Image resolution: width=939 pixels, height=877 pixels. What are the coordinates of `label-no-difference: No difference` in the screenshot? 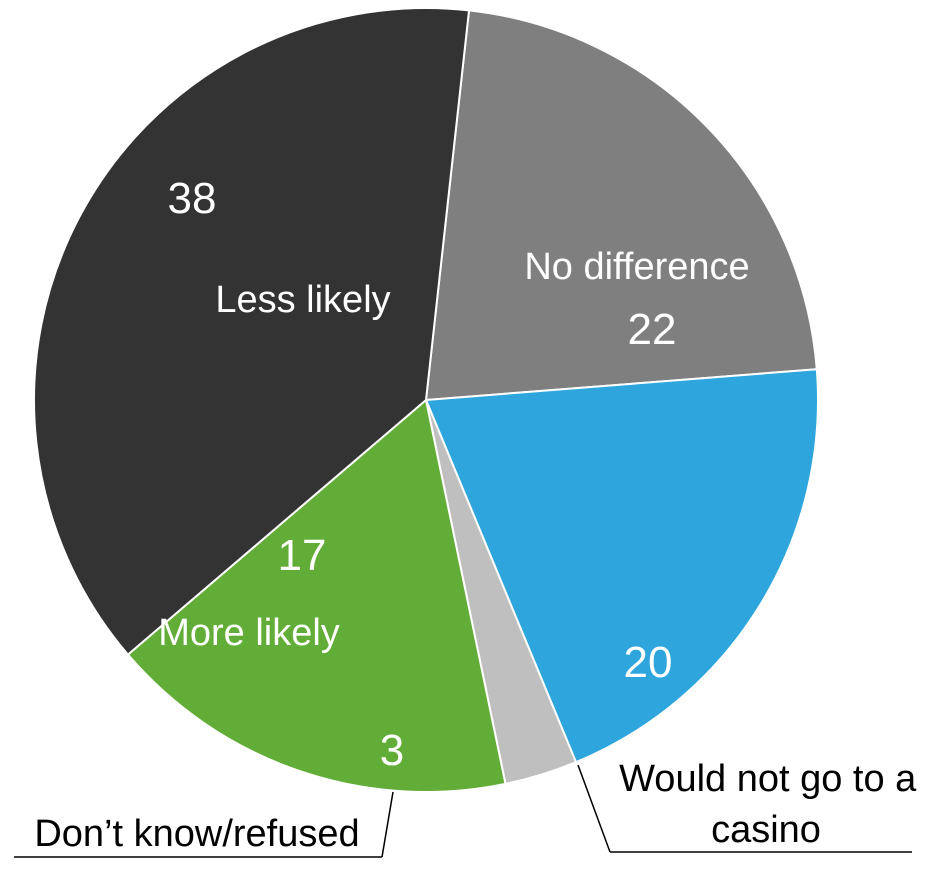 It's located at (636, 267).